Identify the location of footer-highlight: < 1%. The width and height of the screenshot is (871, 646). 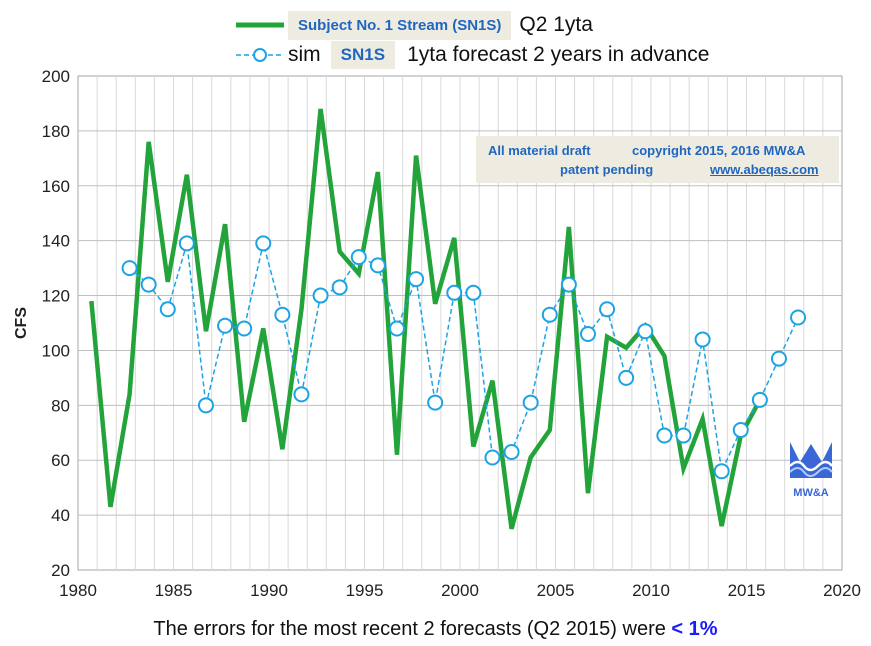
(694, 629).